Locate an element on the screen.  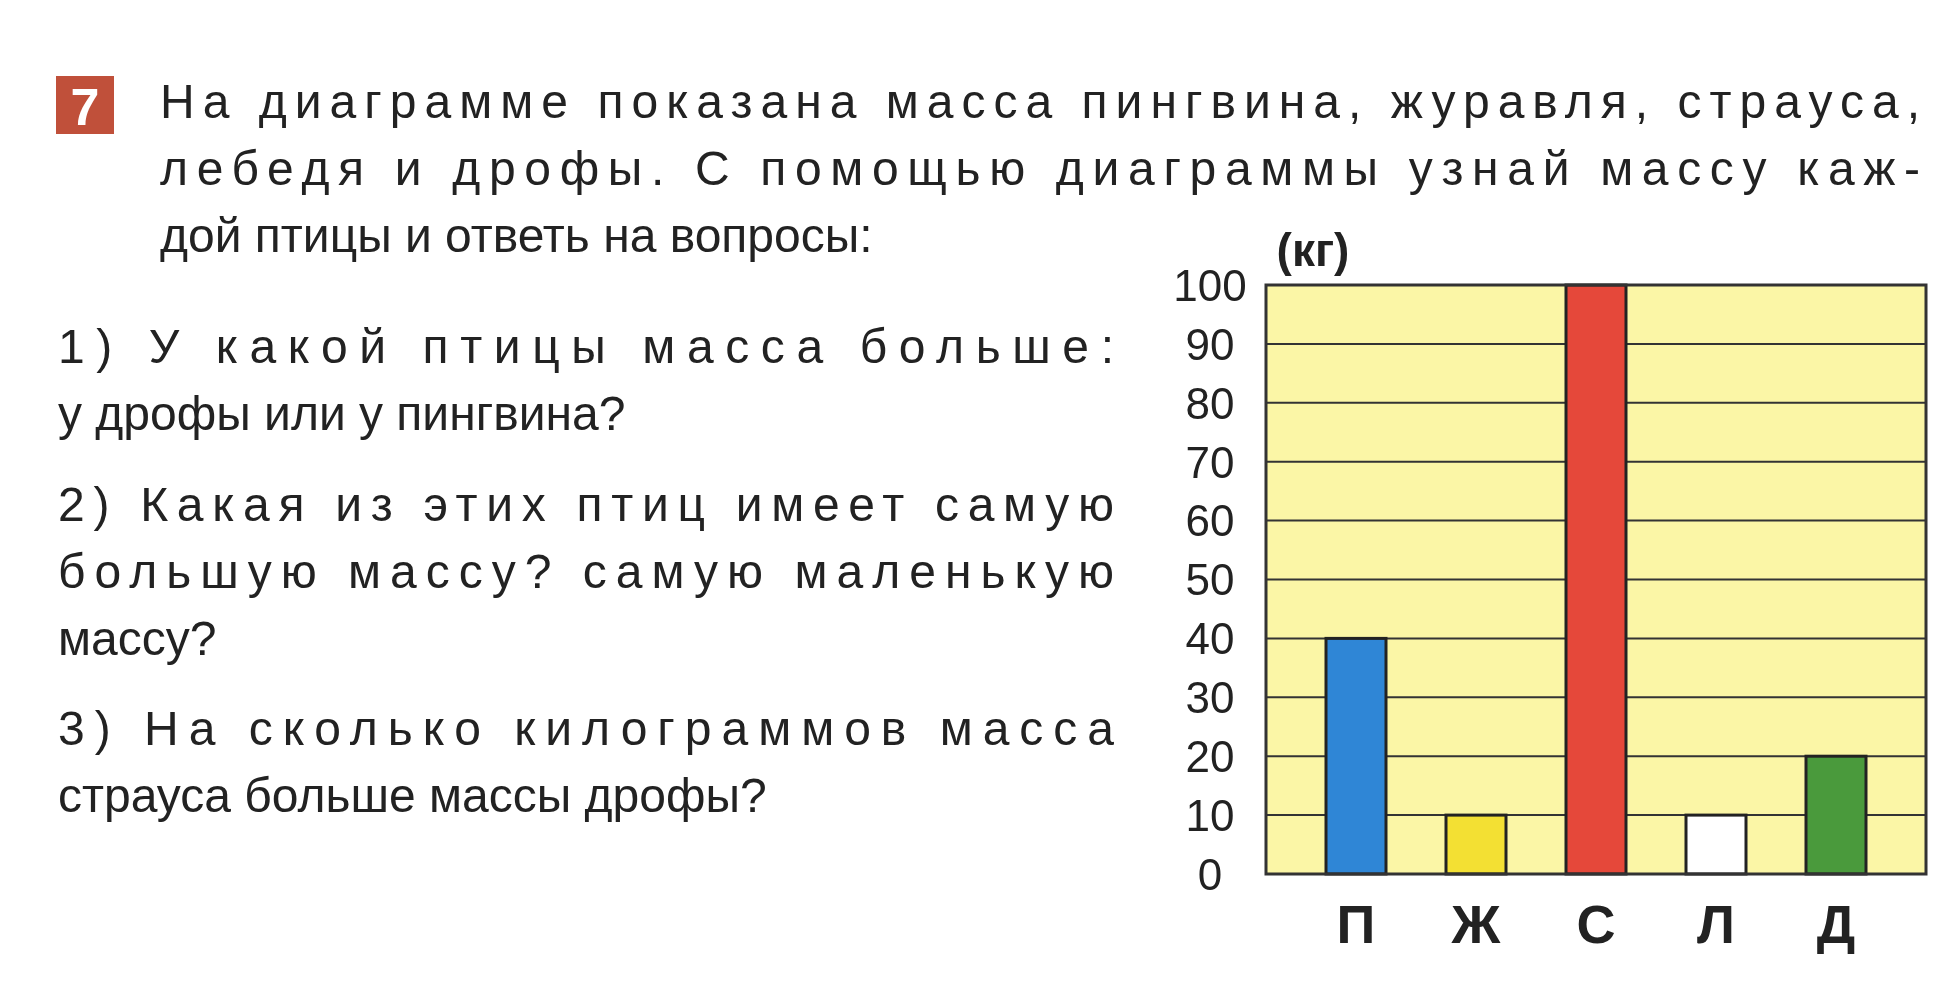
y-tick-label: 80 is located at coordinates (1210, 403).